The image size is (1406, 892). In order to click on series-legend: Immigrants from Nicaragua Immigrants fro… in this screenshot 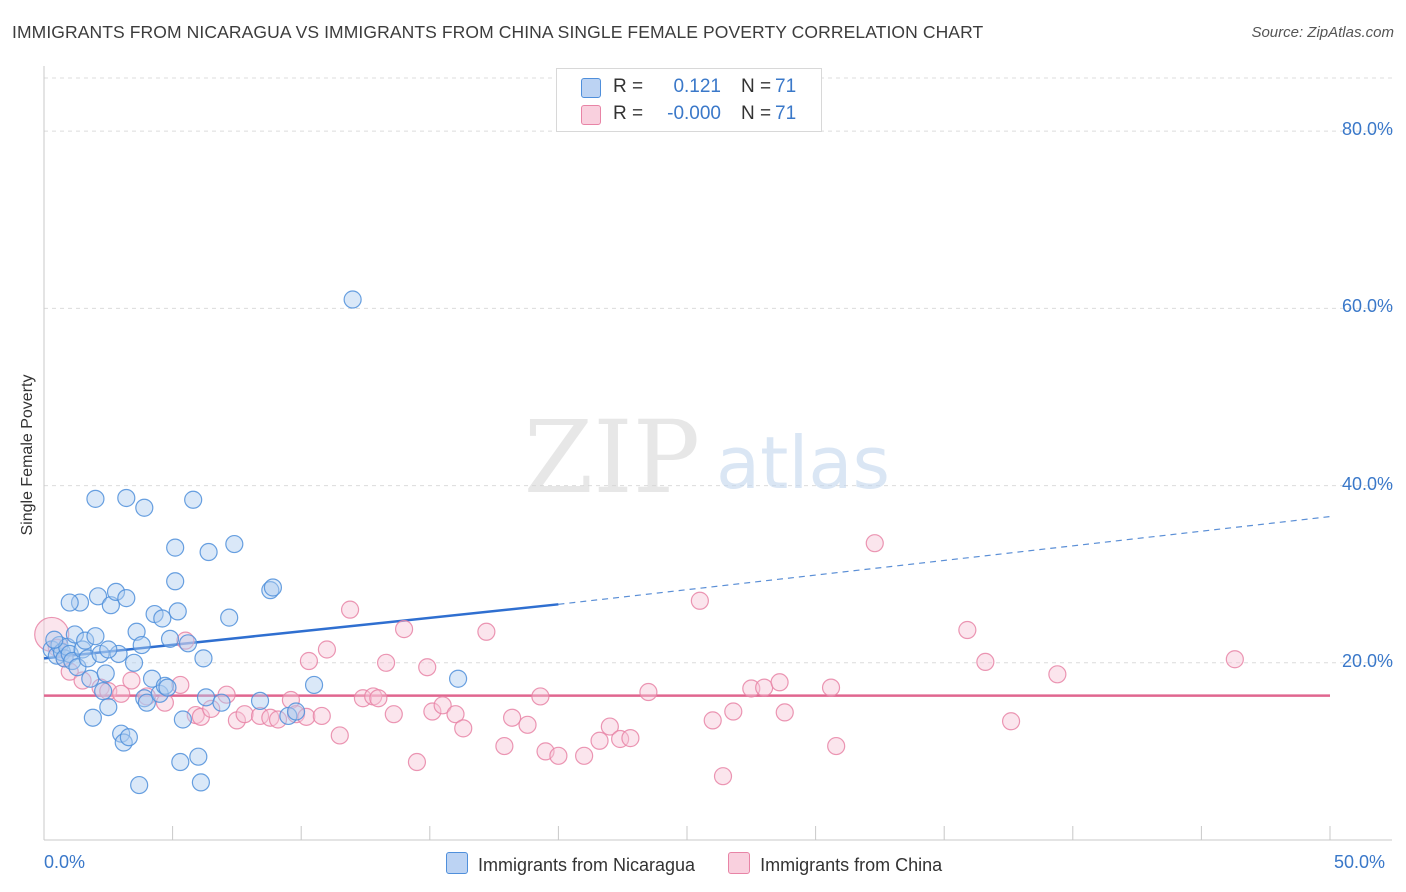, I will do `click(708, 864)`.